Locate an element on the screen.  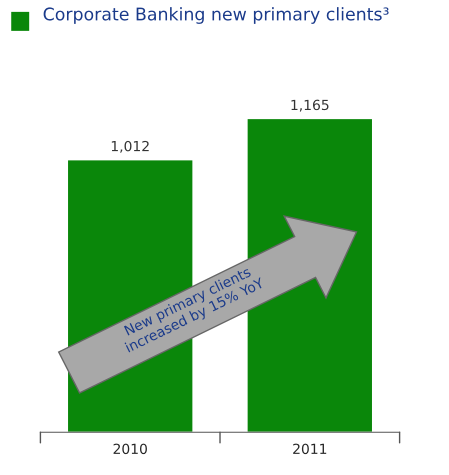
x-tick-label: 2011 is located at coordinates (309, 449).